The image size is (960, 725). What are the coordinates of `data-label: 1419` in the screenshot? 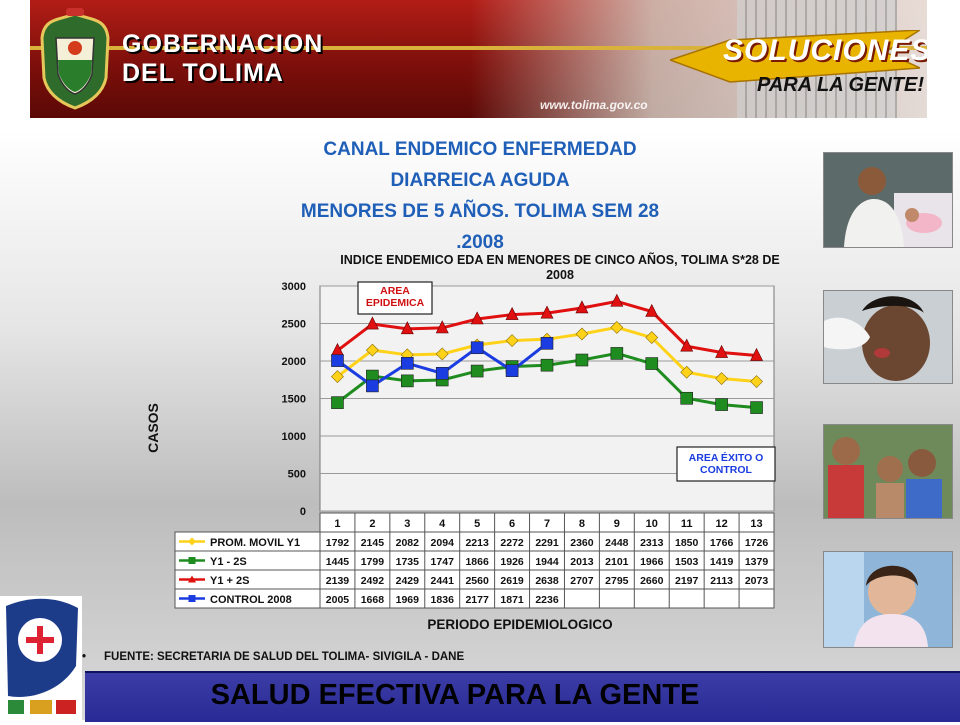 It's located at (722, 562).